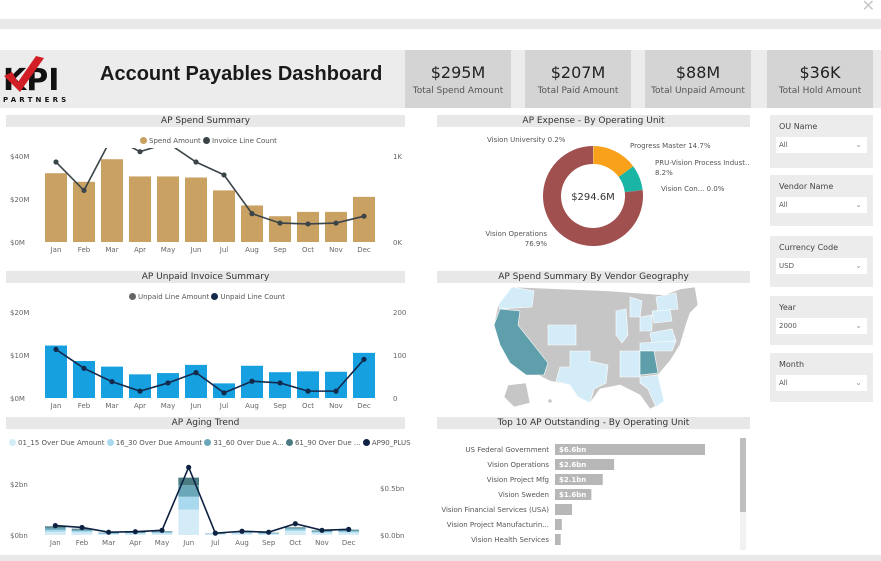  What do you see at coordinates (399, 313) in the screenshot?
I see `y-right-tick-label: 200` at bounding box center [399, 313].